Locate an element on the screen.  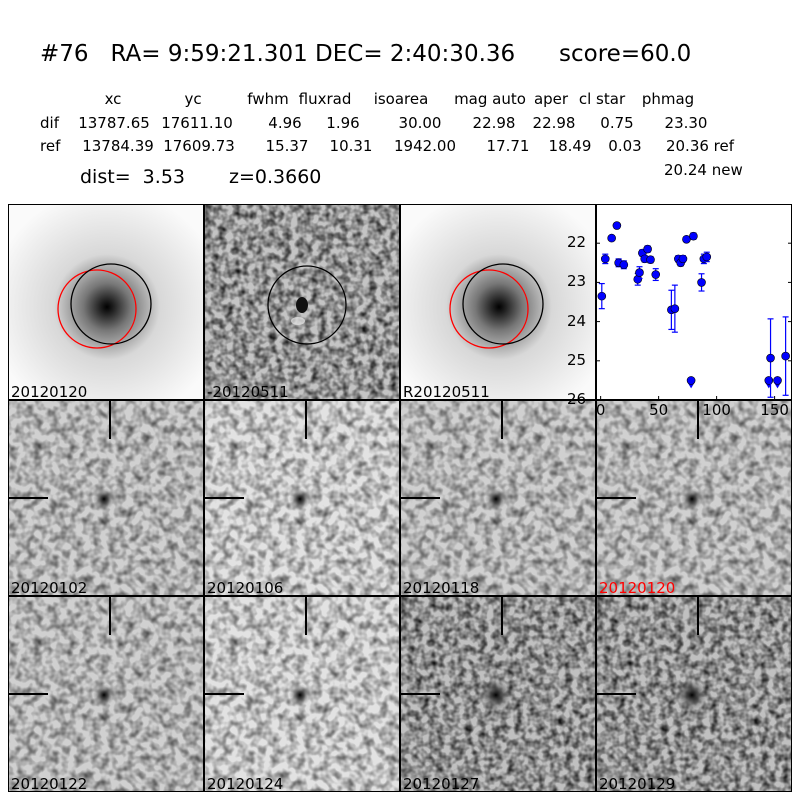
y-tick-label: 22 is located at coordinates (577, 242).